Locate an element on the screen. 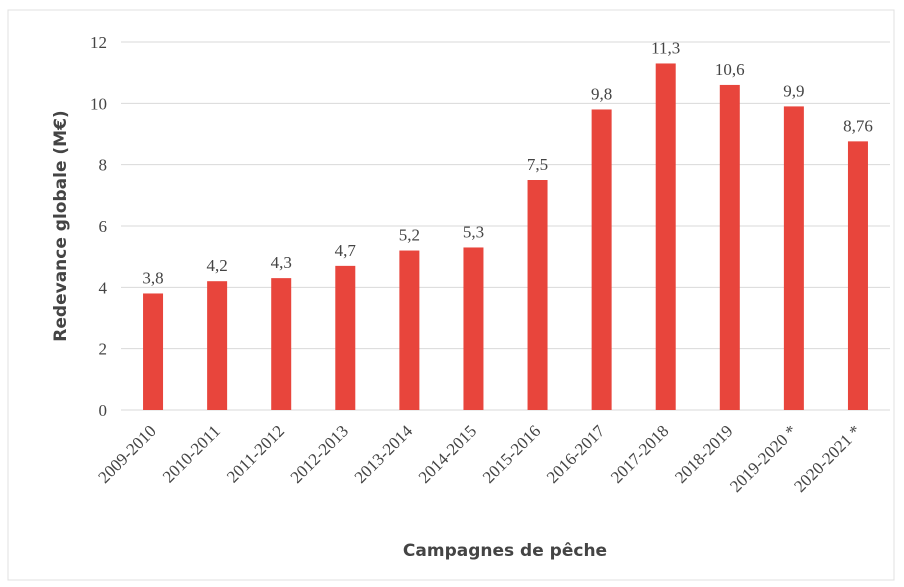 The height and width of the screenshot is (587, 904). y-tick-label: 6 is located at coordinates (103, 226).